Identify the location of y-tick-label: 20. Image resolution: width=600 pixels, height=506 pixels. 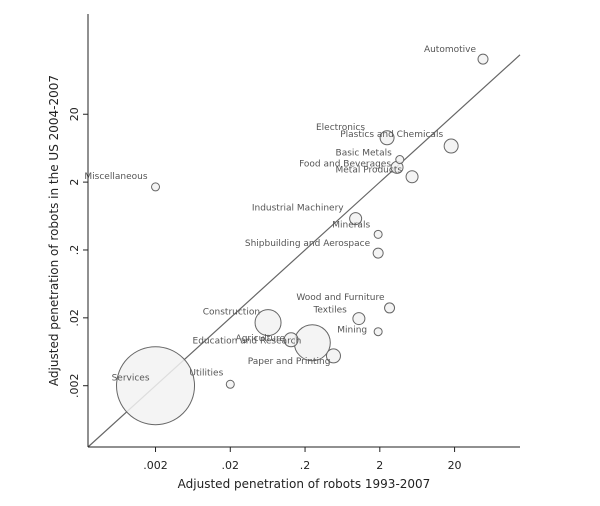
(74, 114).